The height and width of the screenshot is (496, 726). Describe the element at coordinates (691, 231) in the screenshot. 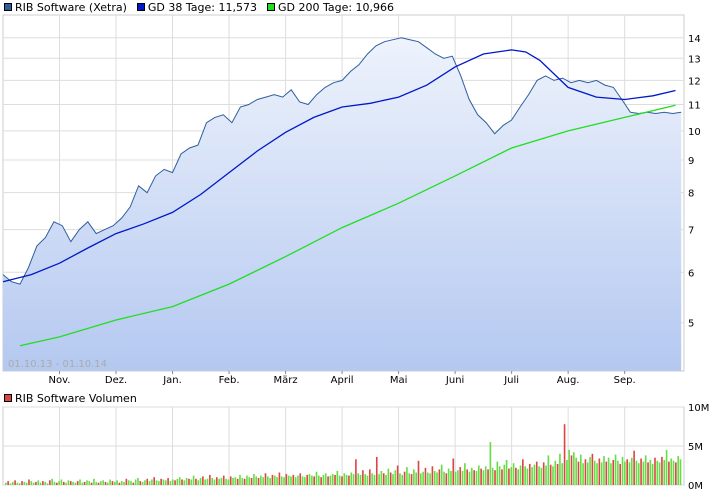

I see `y-tick-label: 7` at that location.